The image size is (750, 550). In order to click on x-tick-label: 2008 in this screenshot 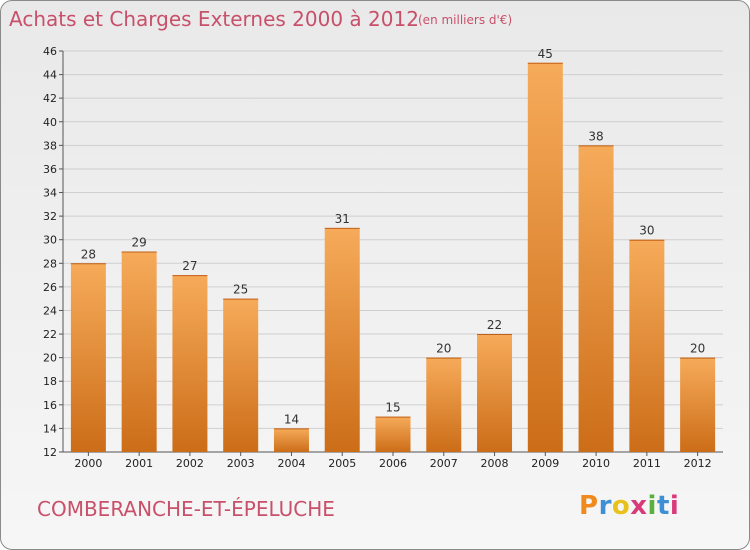, I will do `click(495, 463)`.